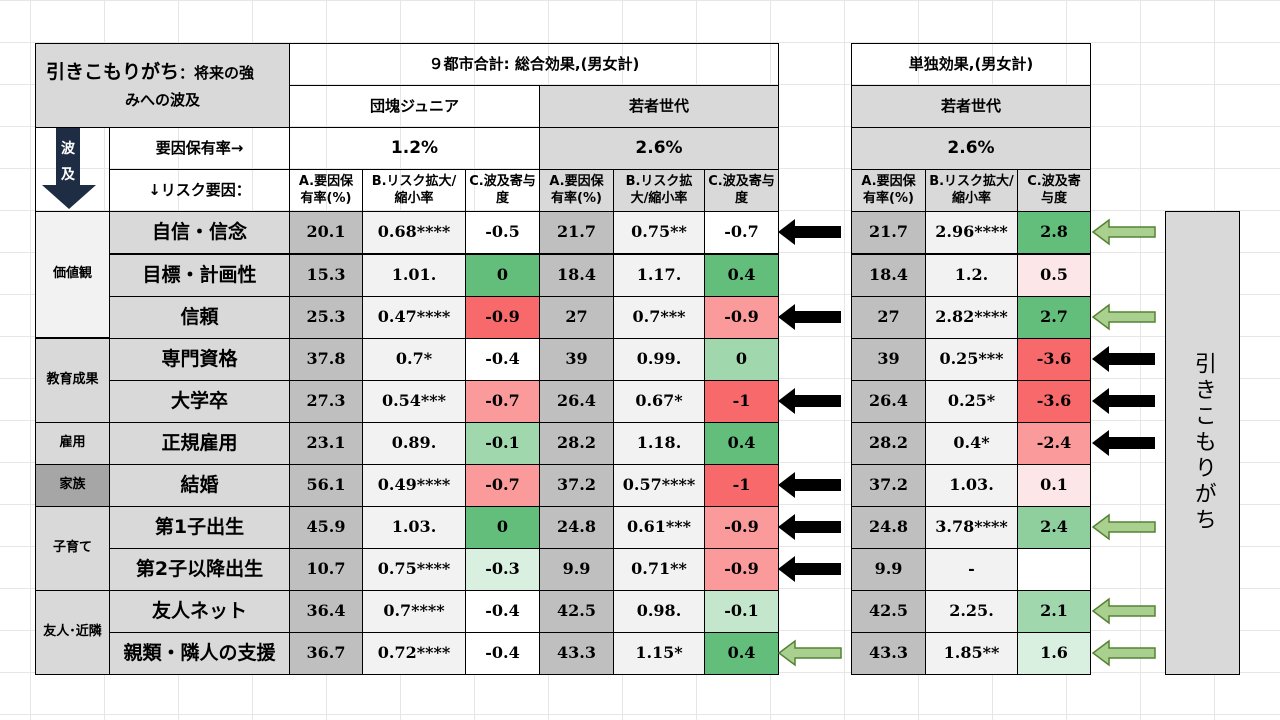  Describe the element at coordinates (888, 611) in the screenshot. I see `cell-a3: 42.5` at that location.